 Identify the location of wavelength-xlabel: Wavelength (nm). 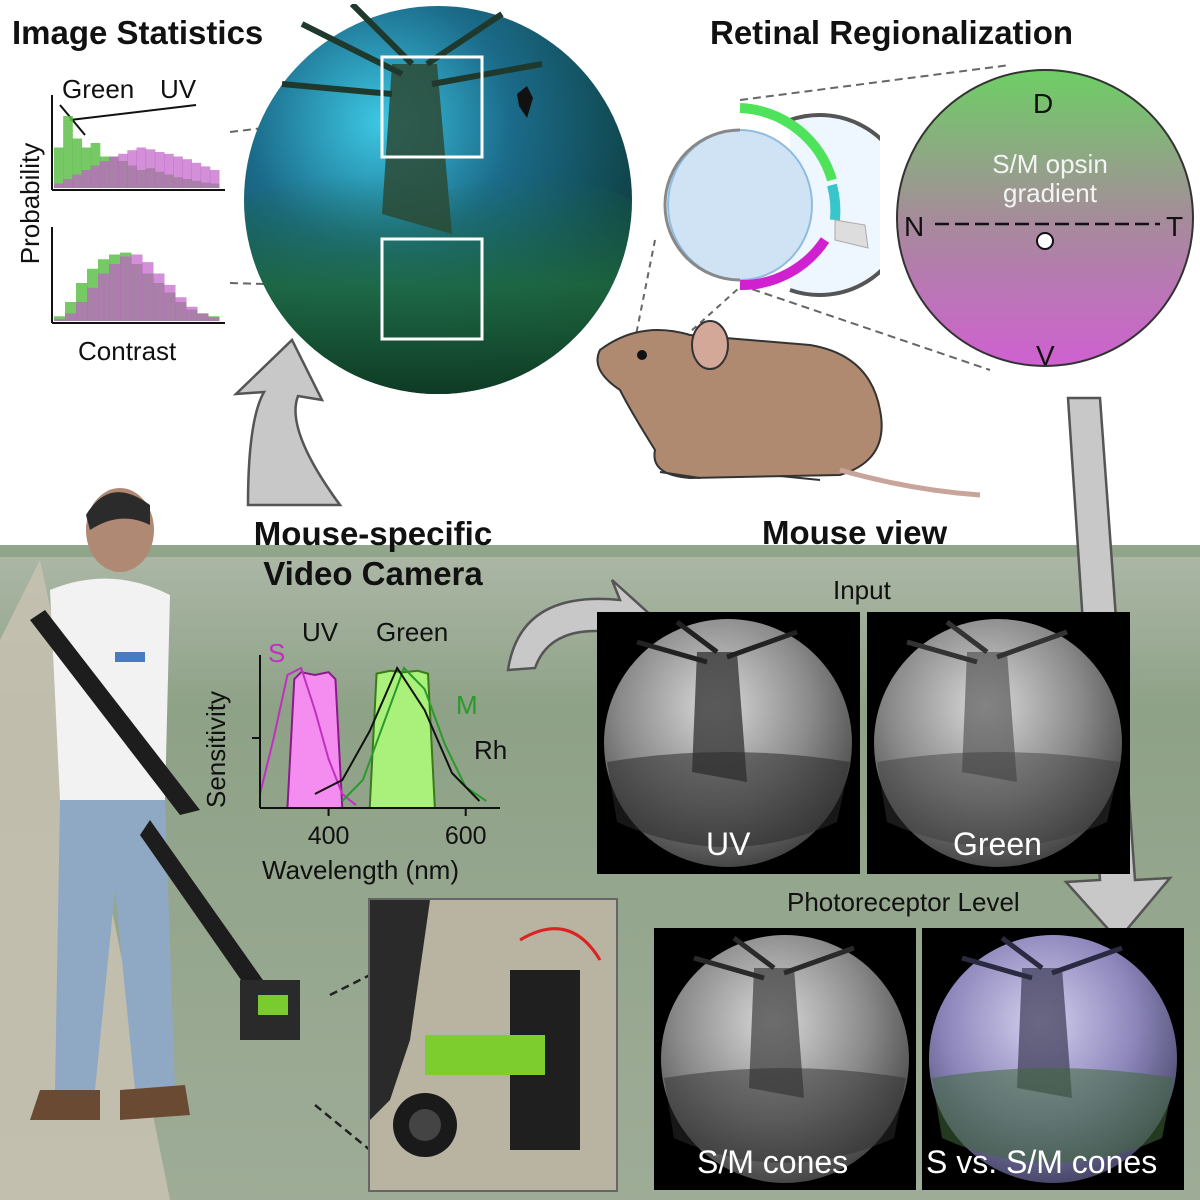
(360, 870).